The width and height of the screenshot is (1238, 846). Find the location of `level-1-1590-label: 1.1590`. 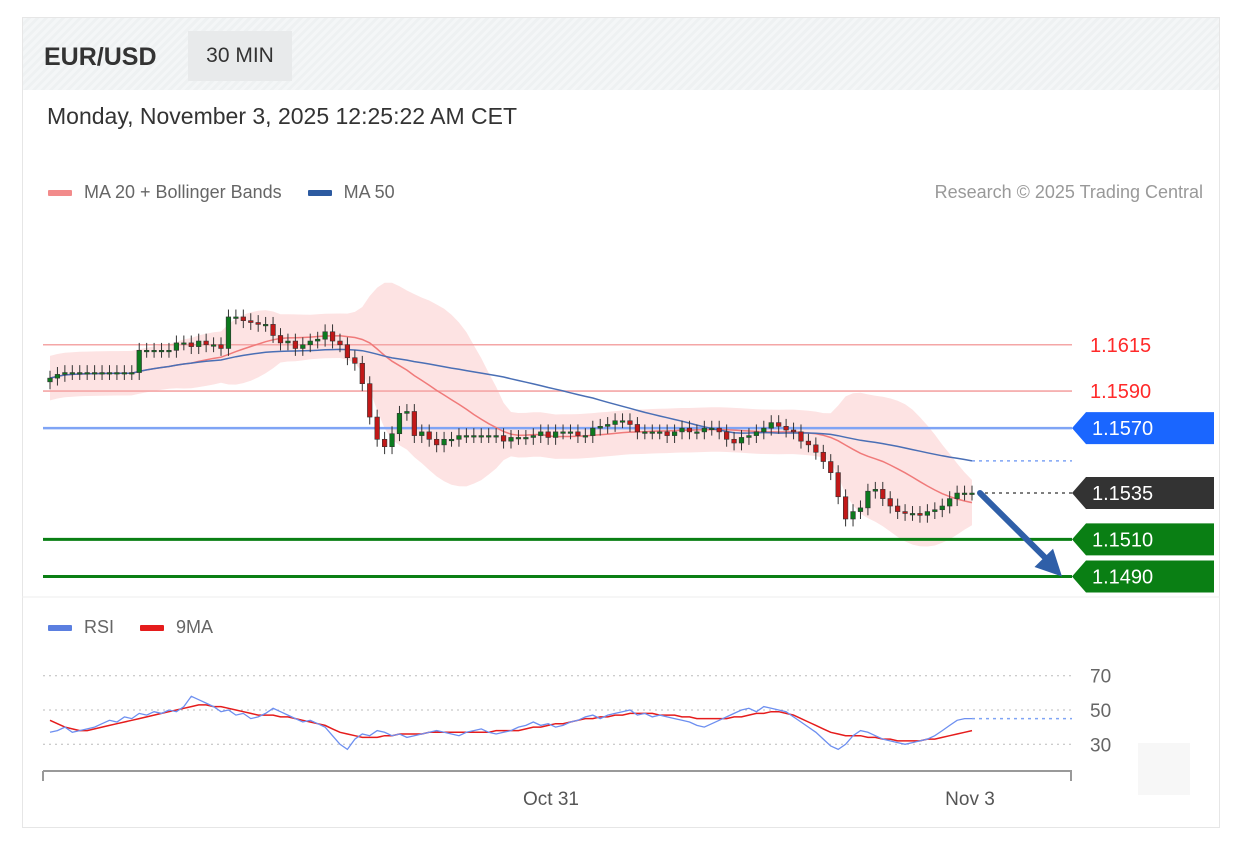

level-1-1590-label: 1.1590 is located at coordinates (1120, 392).